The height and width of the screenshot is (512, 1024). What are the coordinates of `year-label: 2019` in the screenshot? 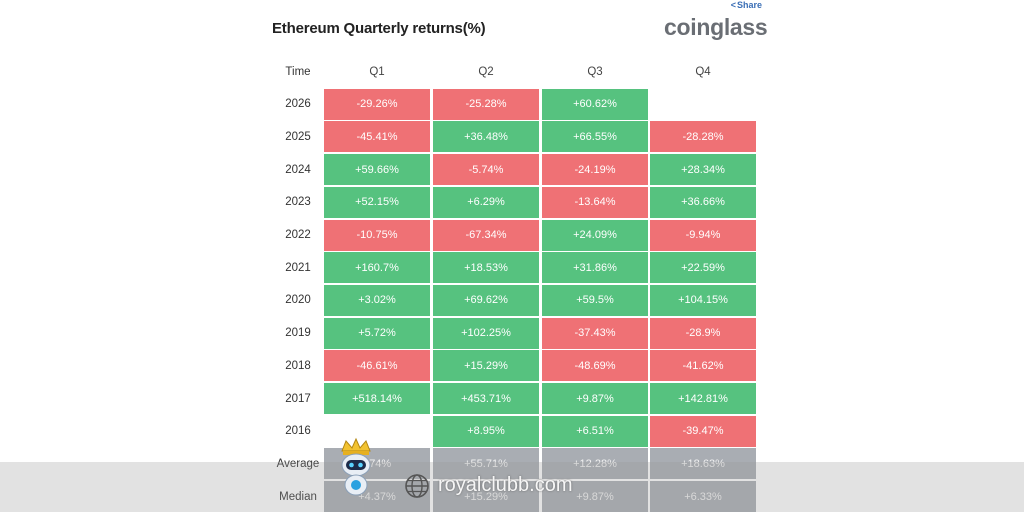 It's located at (298, 333).